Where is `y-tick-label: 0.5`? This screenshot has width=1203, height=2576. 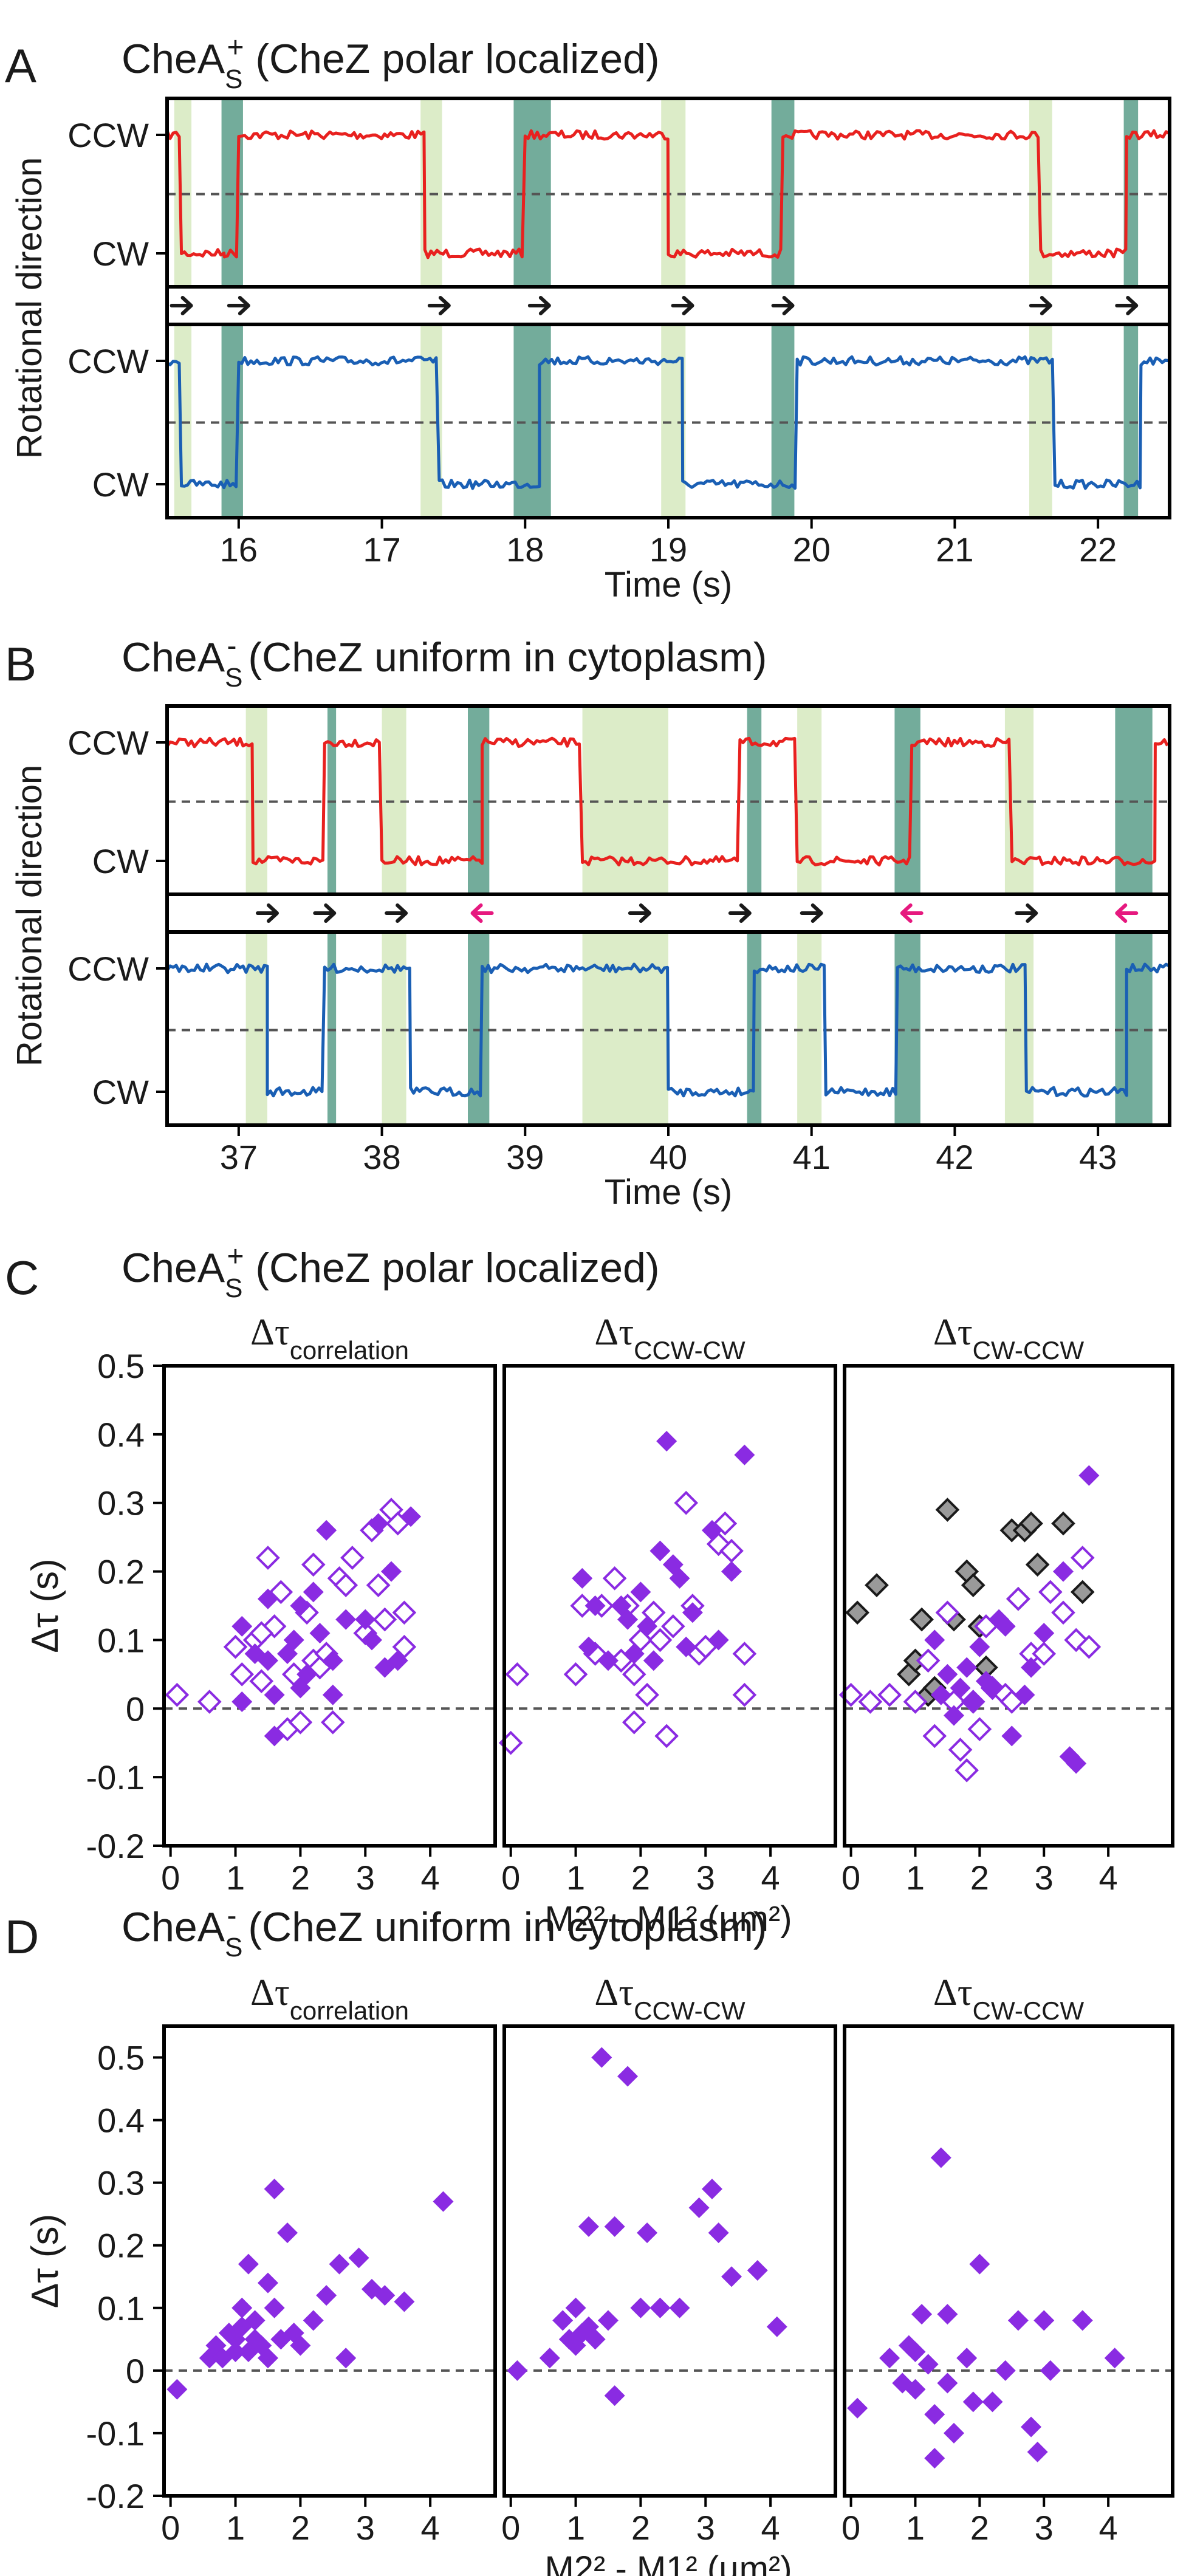
y-tick-label: 0.5 is located at coordinates (121, 1366).